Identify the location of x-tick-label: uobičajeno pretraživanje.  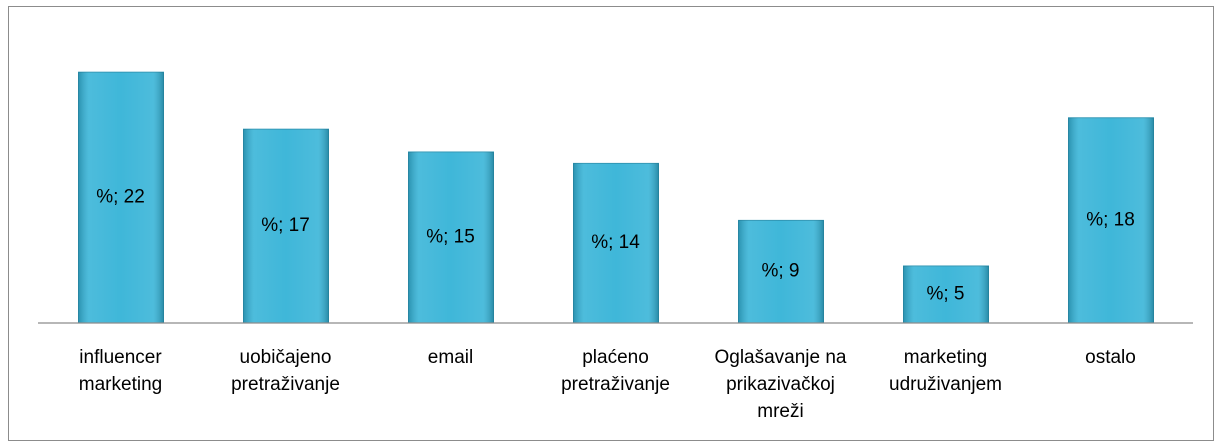
(285, 371).